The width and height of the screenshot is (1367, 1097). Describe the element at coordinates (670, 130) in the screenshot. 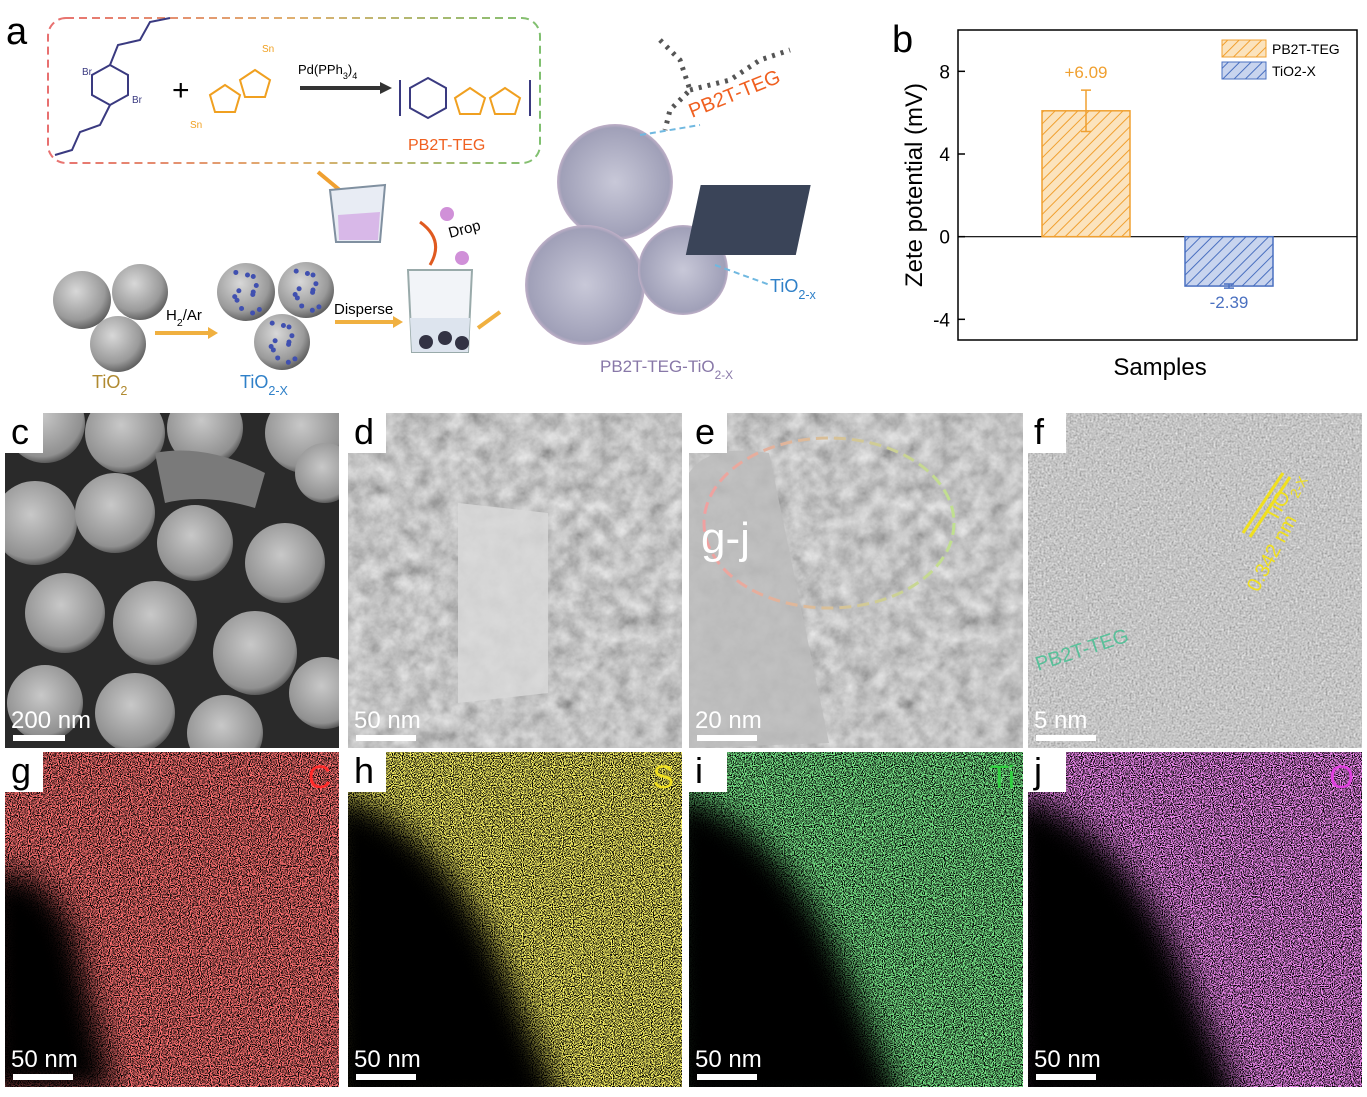

I see `callout` at that location.